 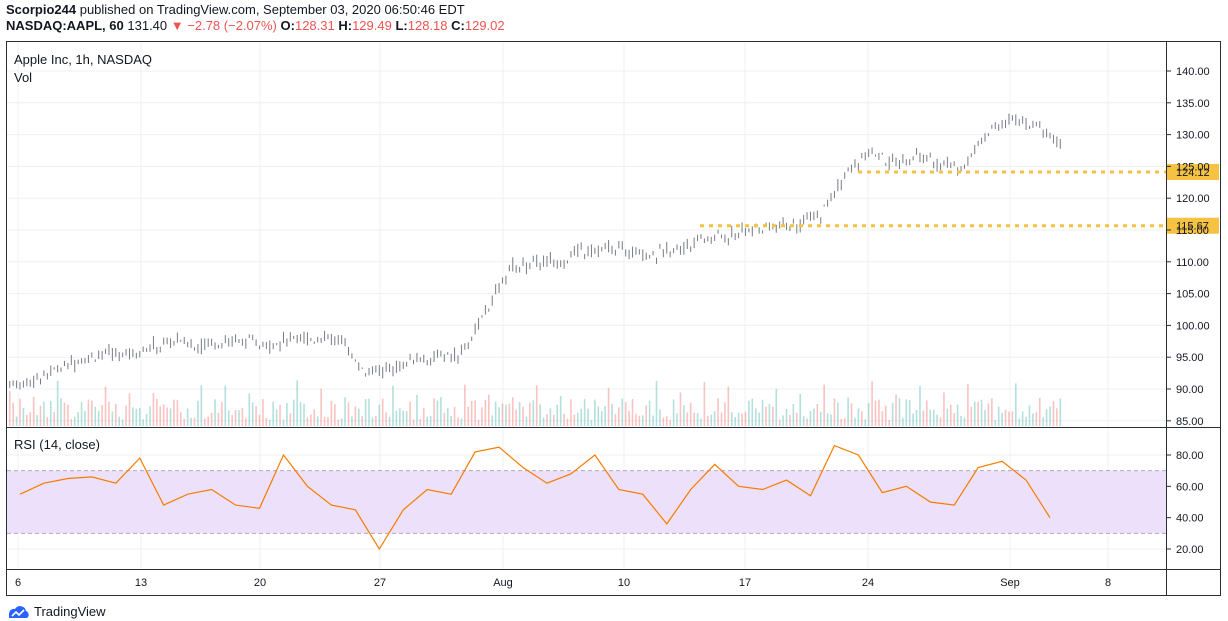 I want to click on price-tick-label: 130.00, so click(x=1193, y=136).